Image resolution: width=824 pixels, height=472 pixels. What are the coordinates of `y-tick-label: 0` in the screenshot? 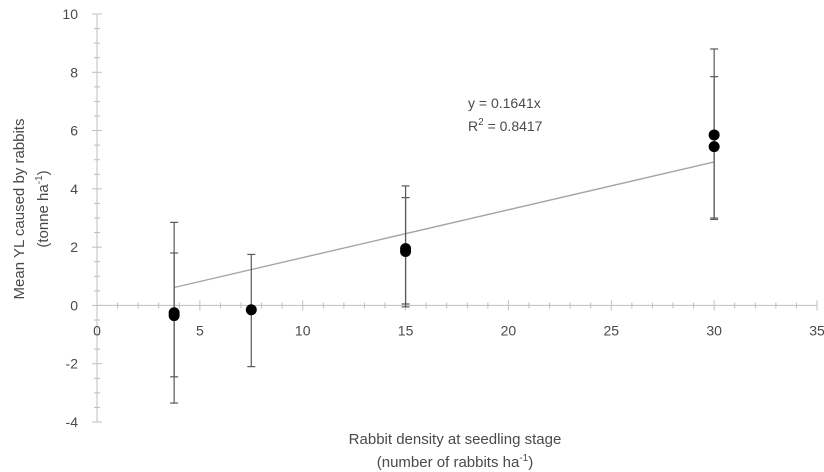 It's located at (74, 305).